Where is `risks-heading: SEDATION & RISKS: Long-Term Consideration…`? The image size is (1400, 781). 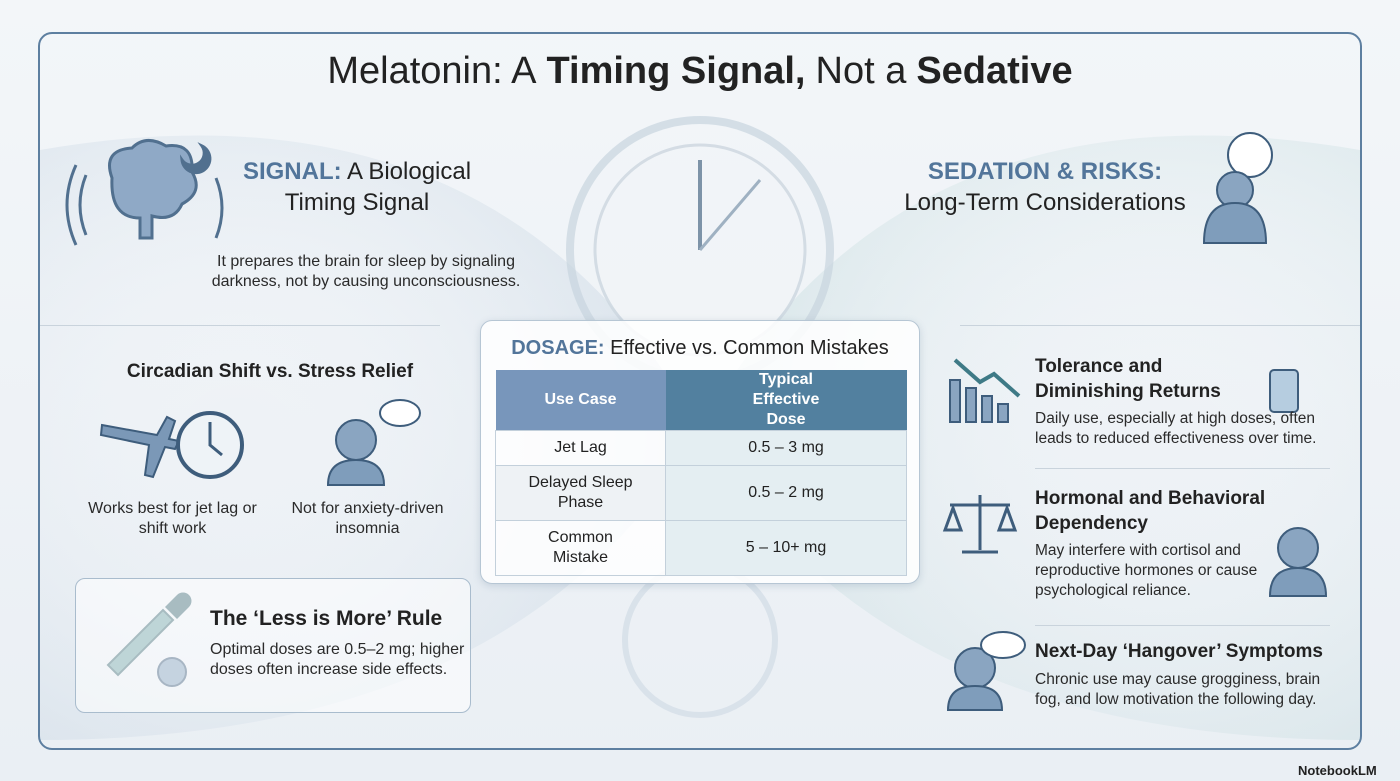
risks-heading: SEDATION & RISKS: Long-Term Consideration… is located at coordinates (1045, 187).